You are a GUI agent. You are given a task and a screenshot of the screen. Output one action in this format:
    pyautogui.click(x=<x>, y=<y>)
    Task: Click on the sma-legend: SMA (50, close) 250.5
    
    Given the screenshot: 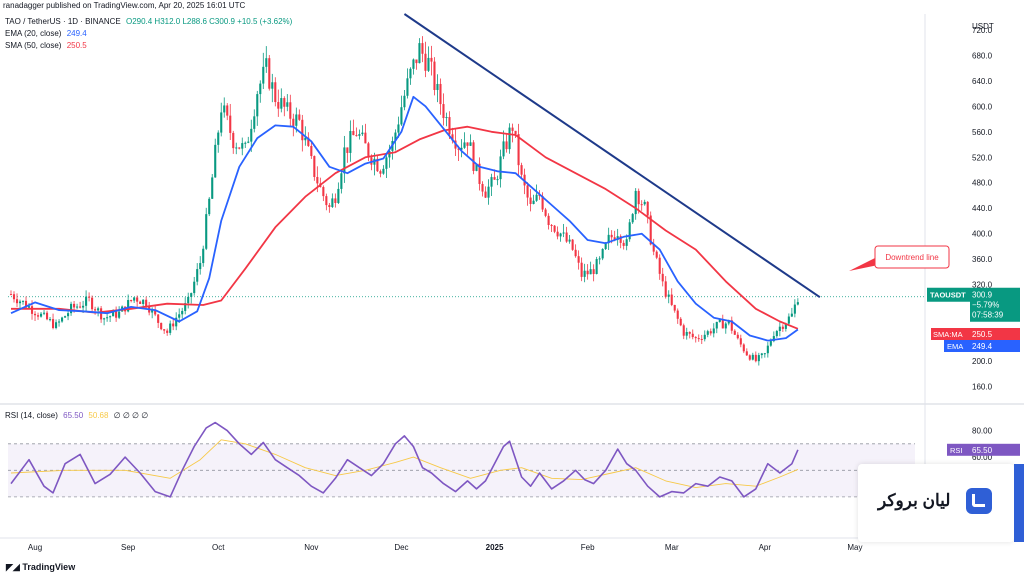 What is the action you would take?
    pyautogui.click(x=47, y=46)
    